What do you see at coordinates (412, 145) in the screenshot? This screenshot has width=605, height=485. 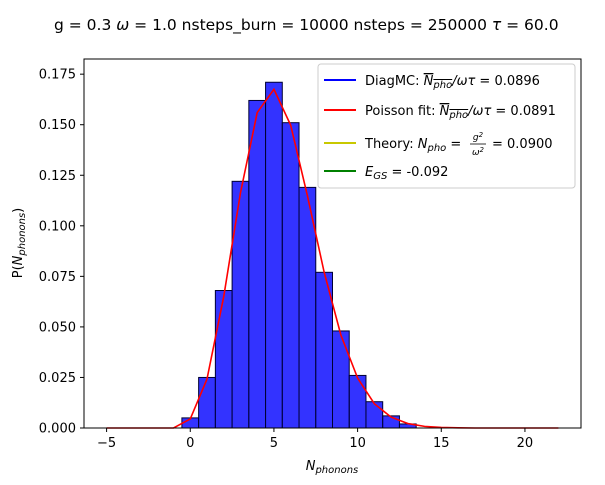 I see `legend-entry-theory: Theory: Npho =` at bounding box center [412, 145].